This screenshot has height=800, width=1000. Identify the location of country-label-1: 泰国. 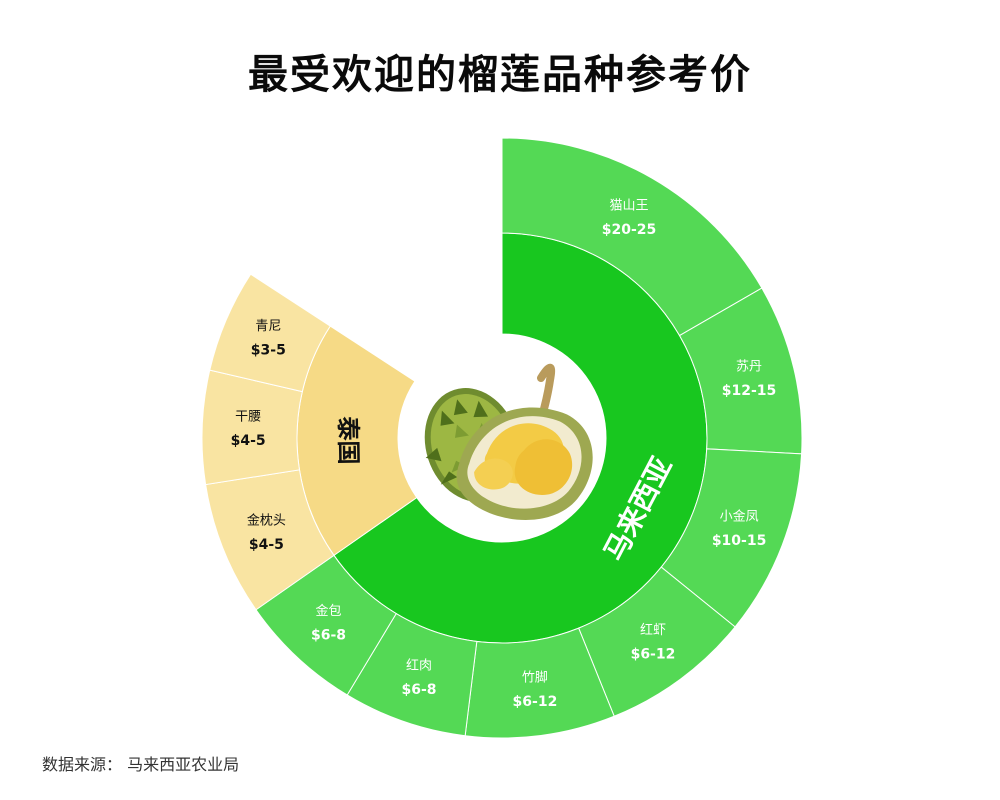
(348, 440).